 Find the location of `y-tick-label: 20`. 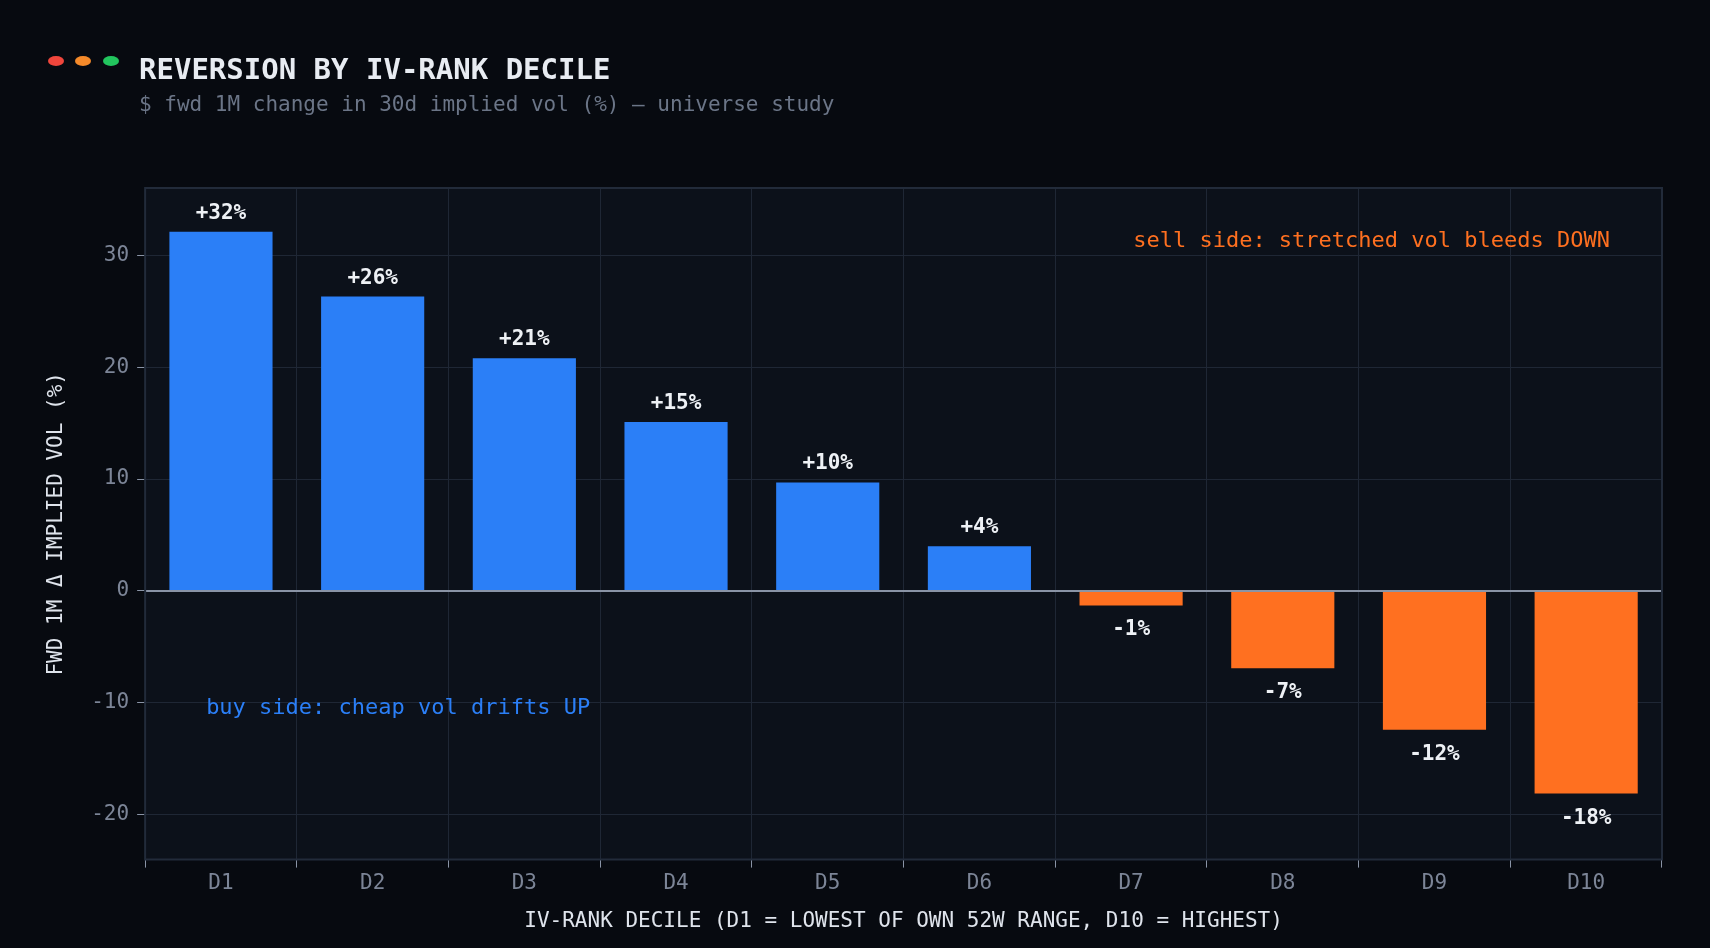

y-tick-label: 20 is located at coordinates (116, 365).